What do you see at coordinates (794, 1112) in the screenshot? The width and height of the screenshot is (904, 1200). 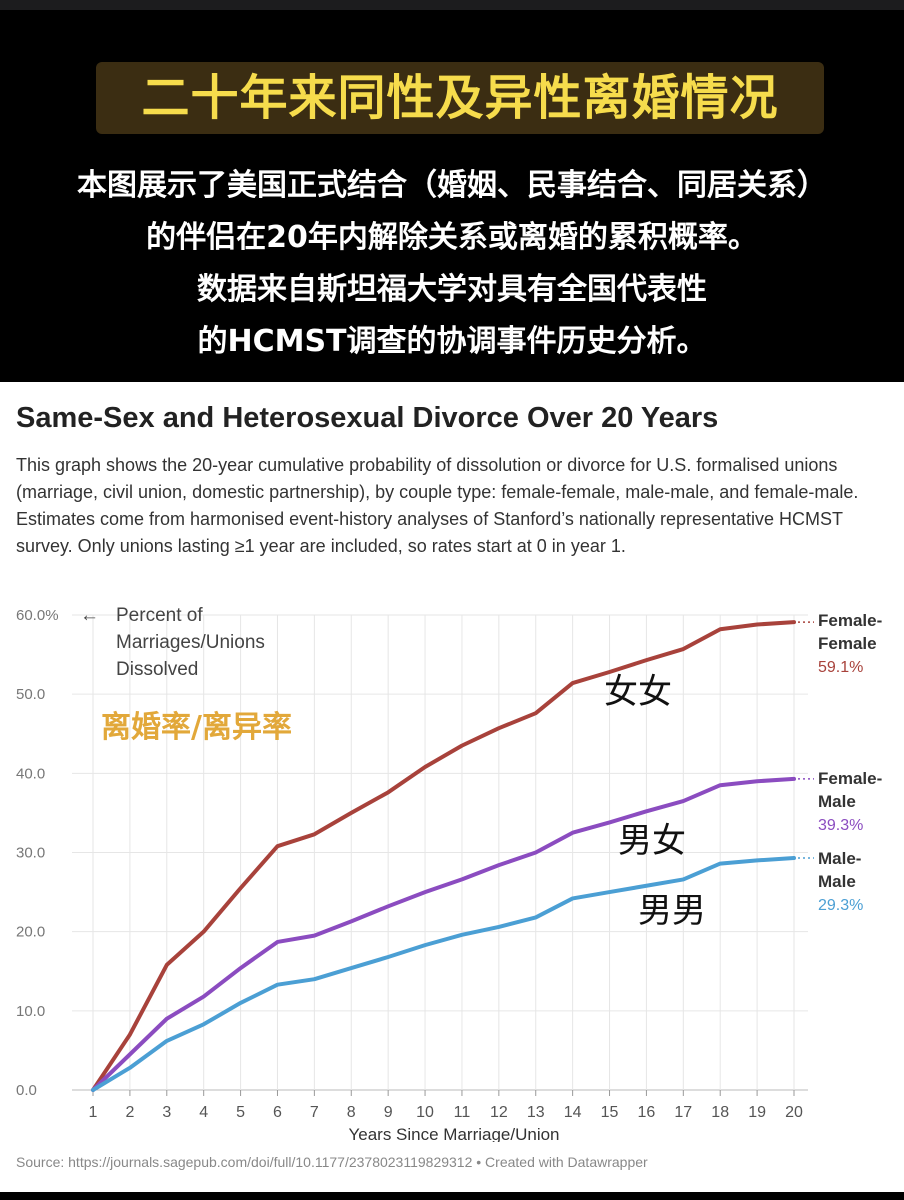 I see `x-tick-label: 20` at bounding box center [794, 1112].